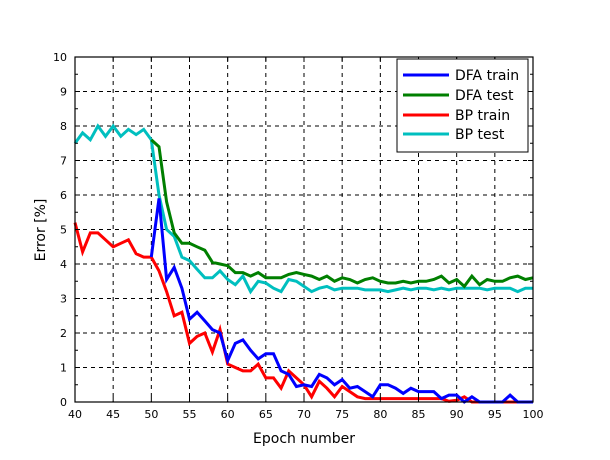 The height and width of the screenshot is (460, 610). Describe the element at coordinates (63, 92) in the screenshot. I see `y-tick-label: 9` at that location.